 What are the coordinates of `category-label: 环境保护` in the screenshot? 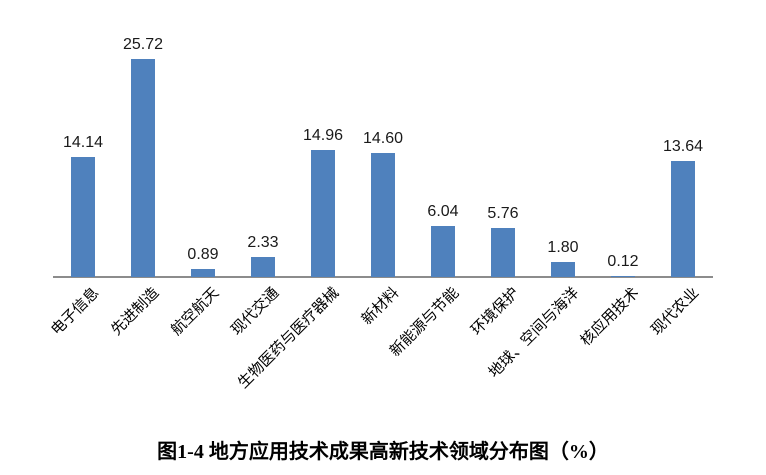 It's located at (495, 312).